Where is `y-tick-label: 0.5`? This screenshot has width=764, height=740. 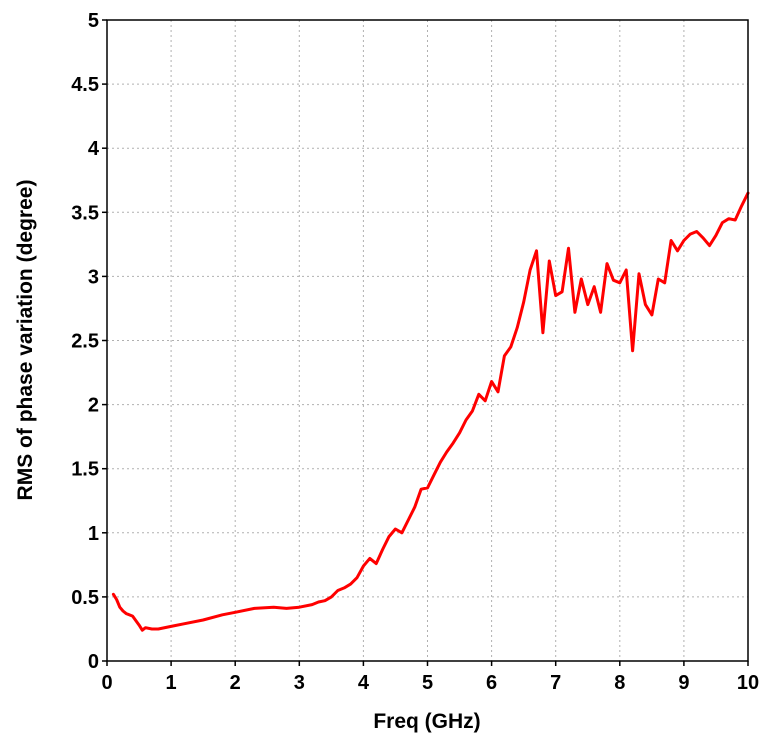
y-tick-label: 0.5 is located at coordinates (85, 598).